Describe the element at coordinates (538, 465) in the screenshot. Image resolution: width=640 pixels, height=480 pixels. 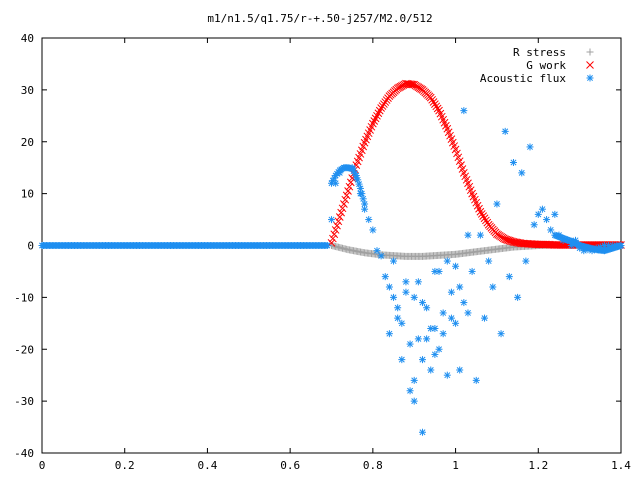
I see `x-tick-label: 1.2` at that location.